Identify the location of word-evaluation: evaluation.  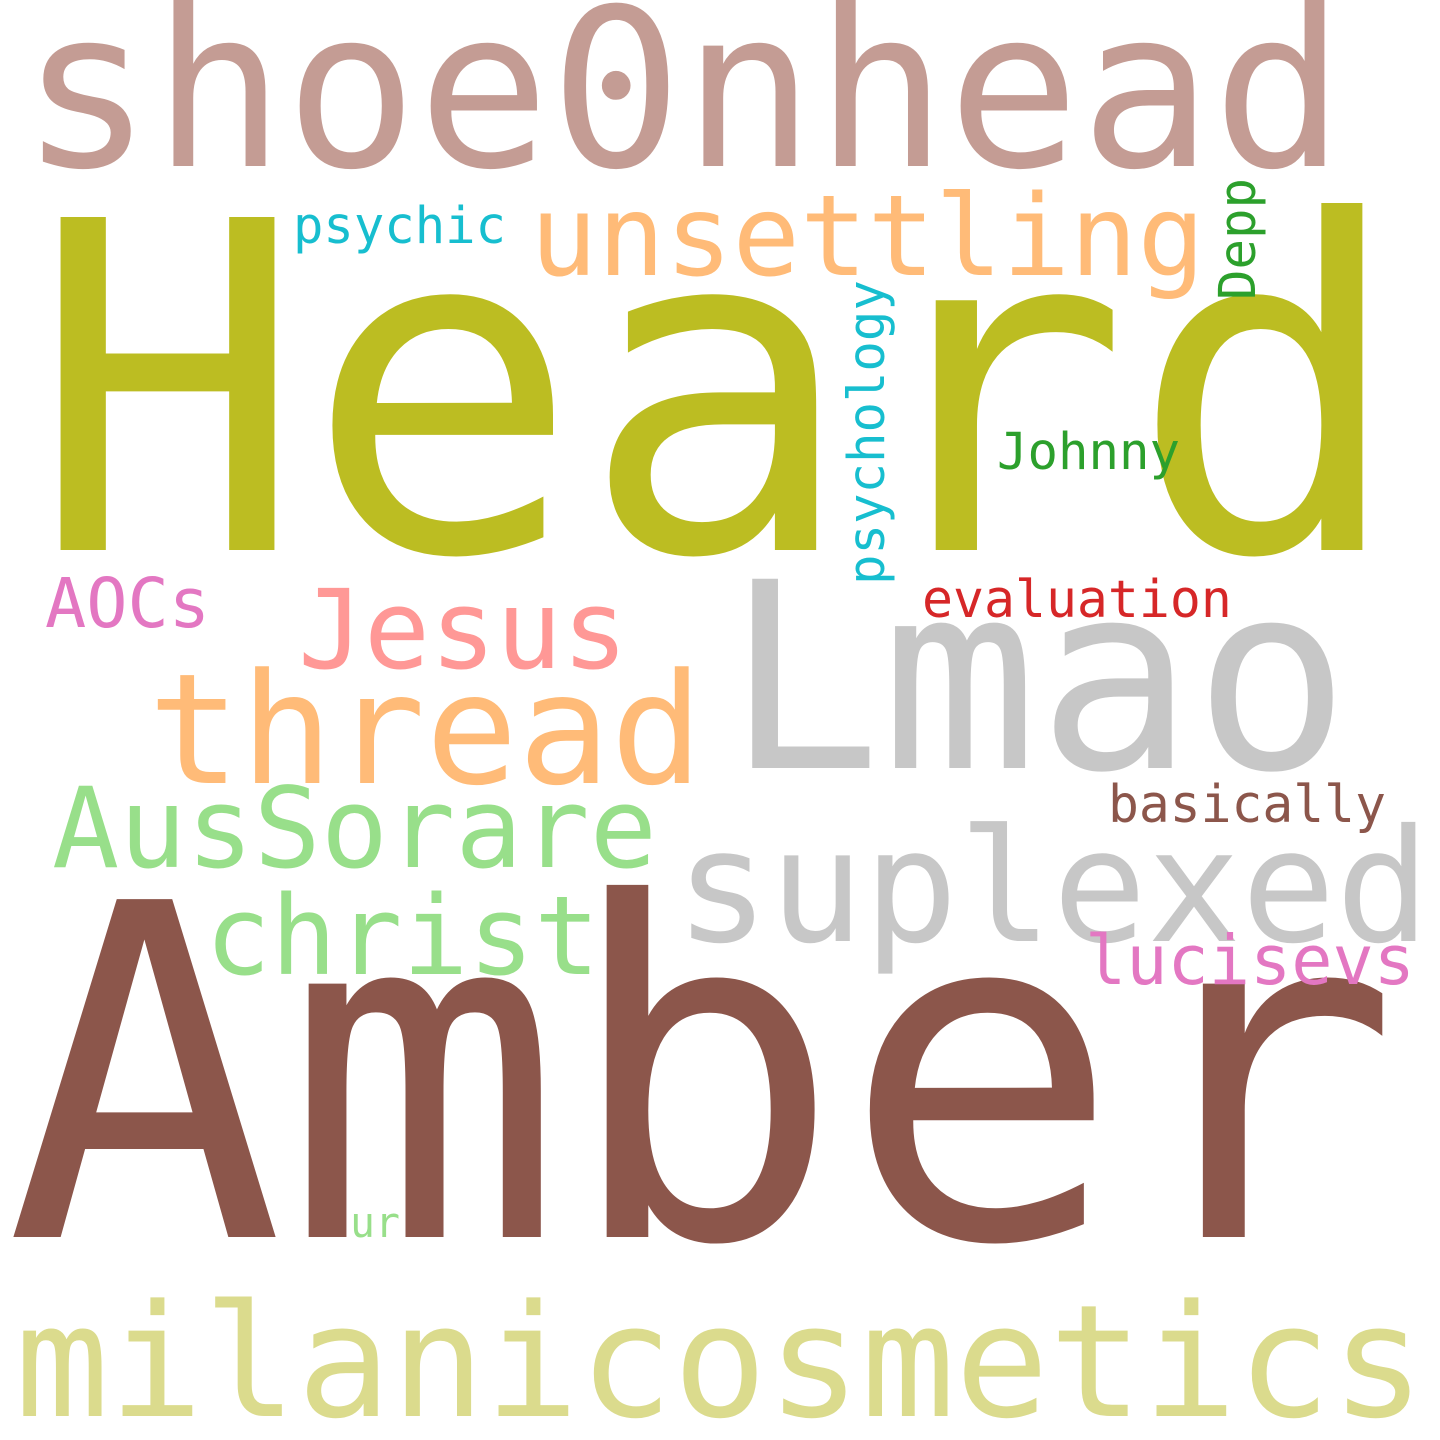
(1077, 599).